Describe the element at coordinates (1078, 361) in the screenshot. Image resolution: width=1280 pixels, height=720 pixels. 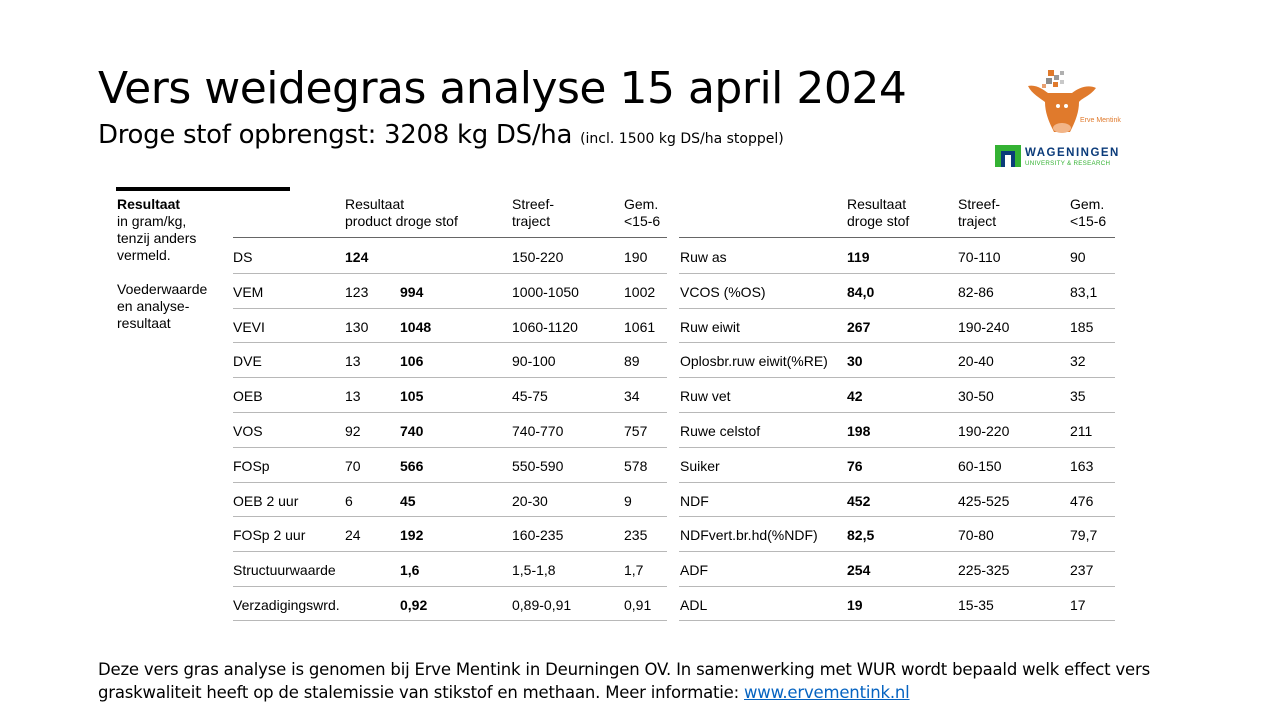
I see `right-row-average: 32` at that location.